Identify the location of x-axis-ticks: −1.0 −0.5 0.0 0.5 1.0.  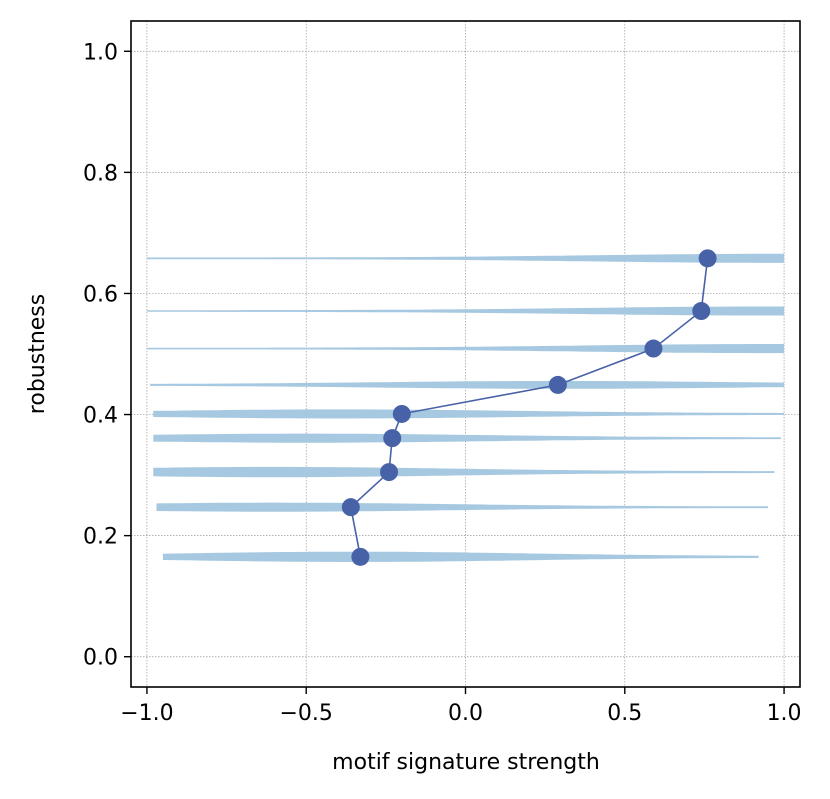
(461, 706).